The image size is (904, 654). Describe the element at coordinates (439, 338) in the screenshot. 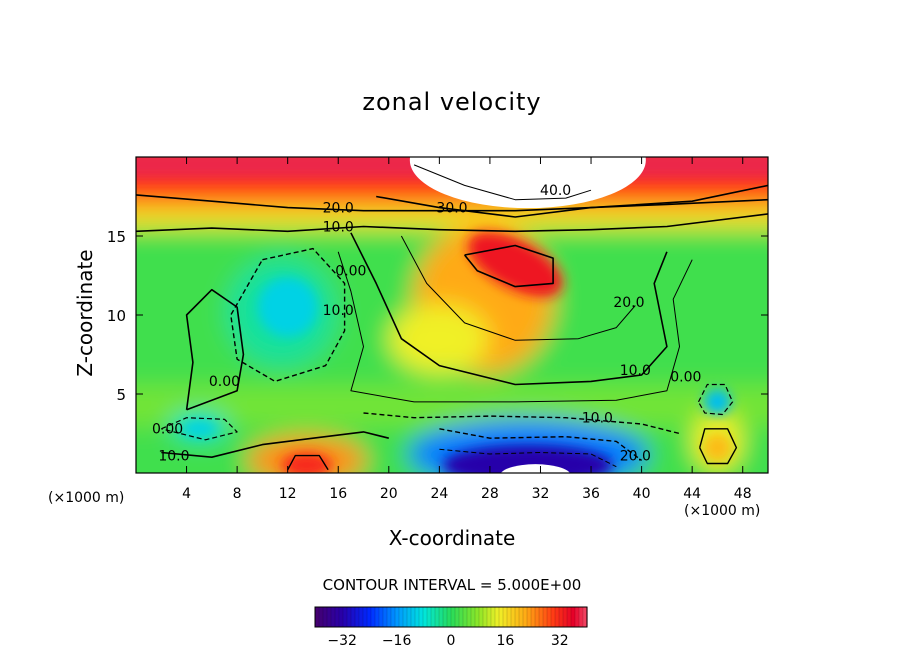

I see `jet-tail` at that location.